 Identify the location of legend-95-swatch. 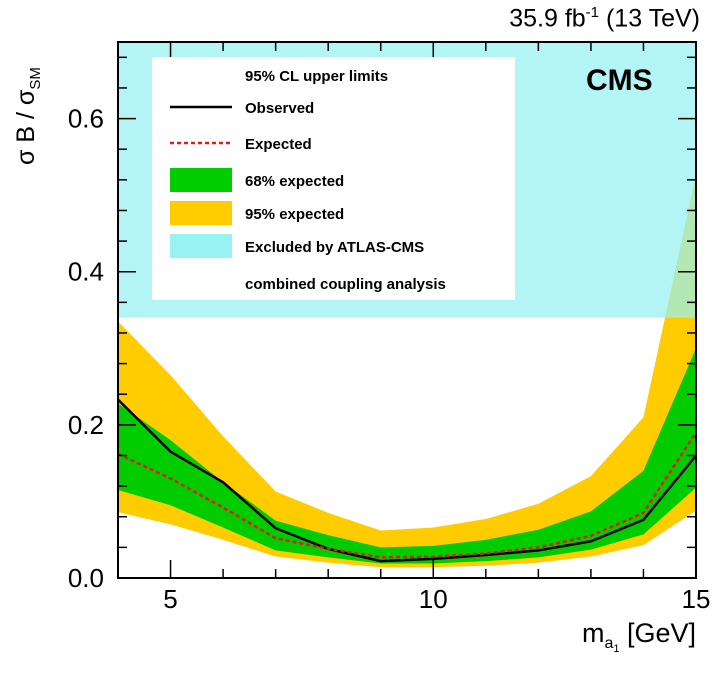
(201, 213).